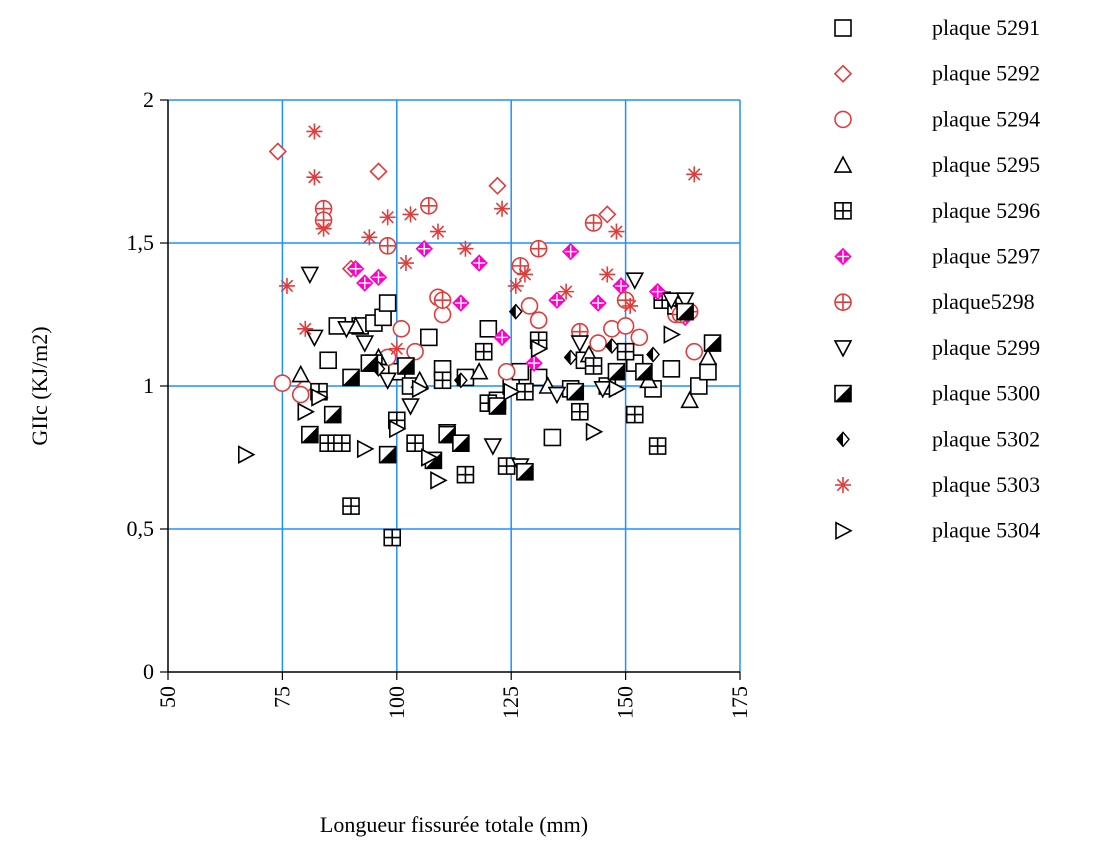 Image resolution: width=1109 pixels, height=858 pixels. What do you see at coordinates (396, 702) in the screenshot?
I see `x-tick-label: 100` at bounding box center [396, 702].